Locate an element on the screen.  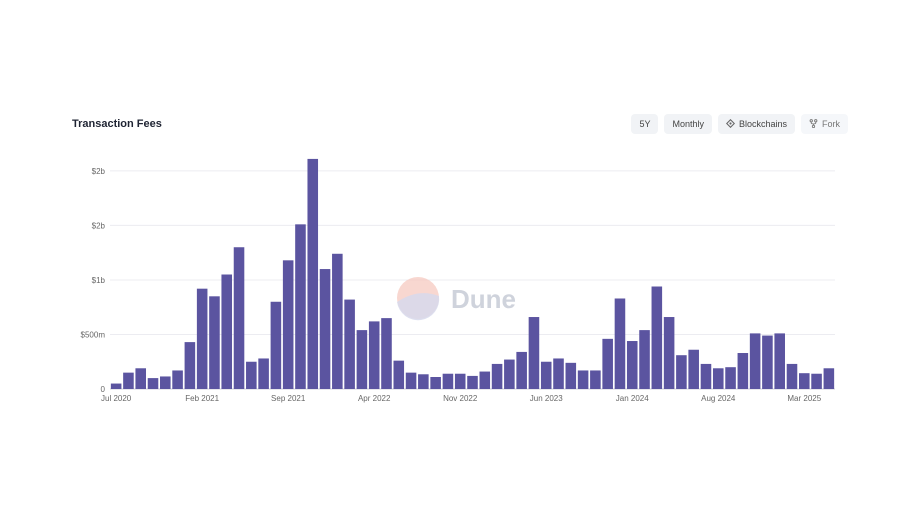
bar: Feb 2024 is located at coordinates (644, 359).